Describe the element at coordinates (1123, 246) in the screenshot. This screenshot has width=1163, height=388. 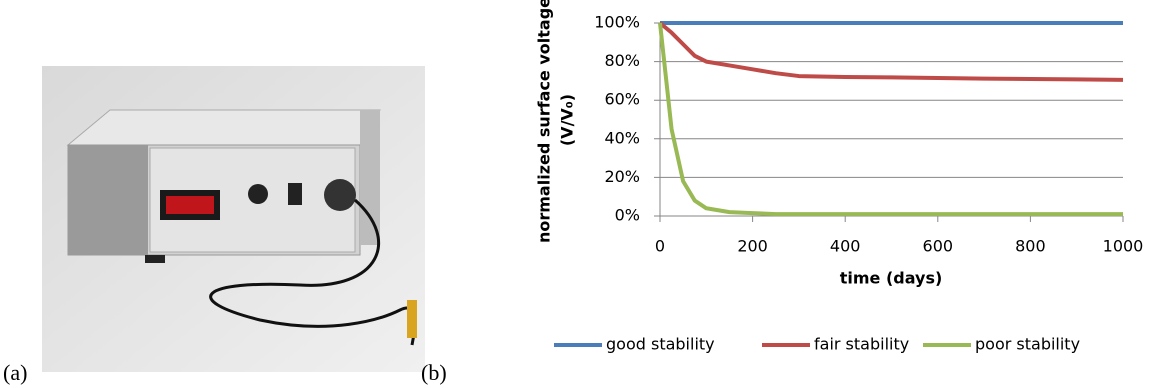
I see `x-tick-label: 1000` at that location.